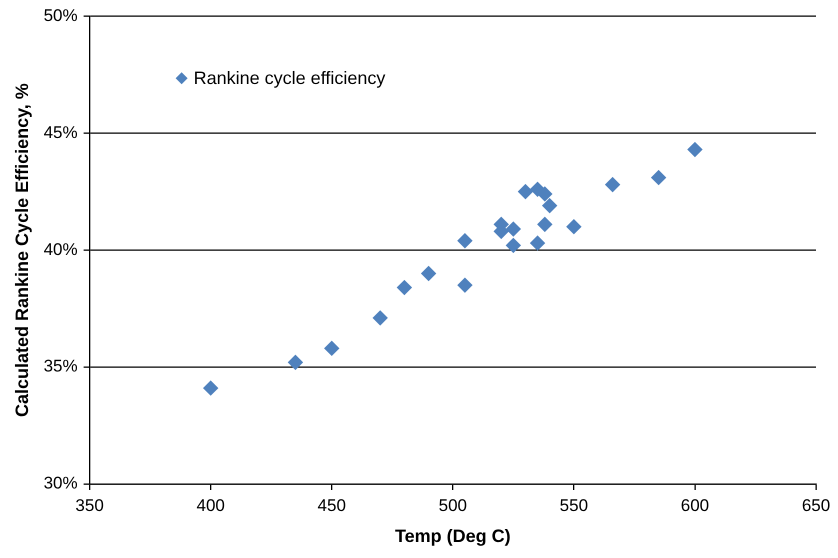  I want to click on y-tick-label: 30%, so click(61, 483).